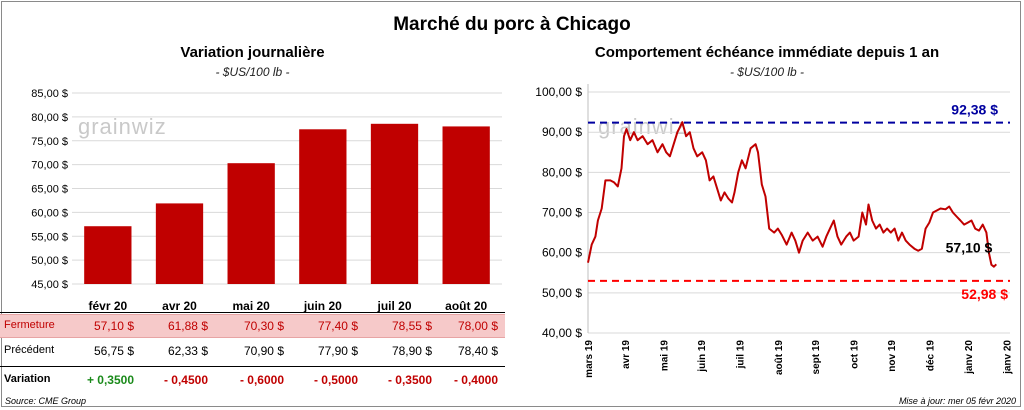 The image size is (1024, 410). Describe the element at coordinates (665, 356) in the screenshot. I see `x-tick-label: mai 19` at that location.